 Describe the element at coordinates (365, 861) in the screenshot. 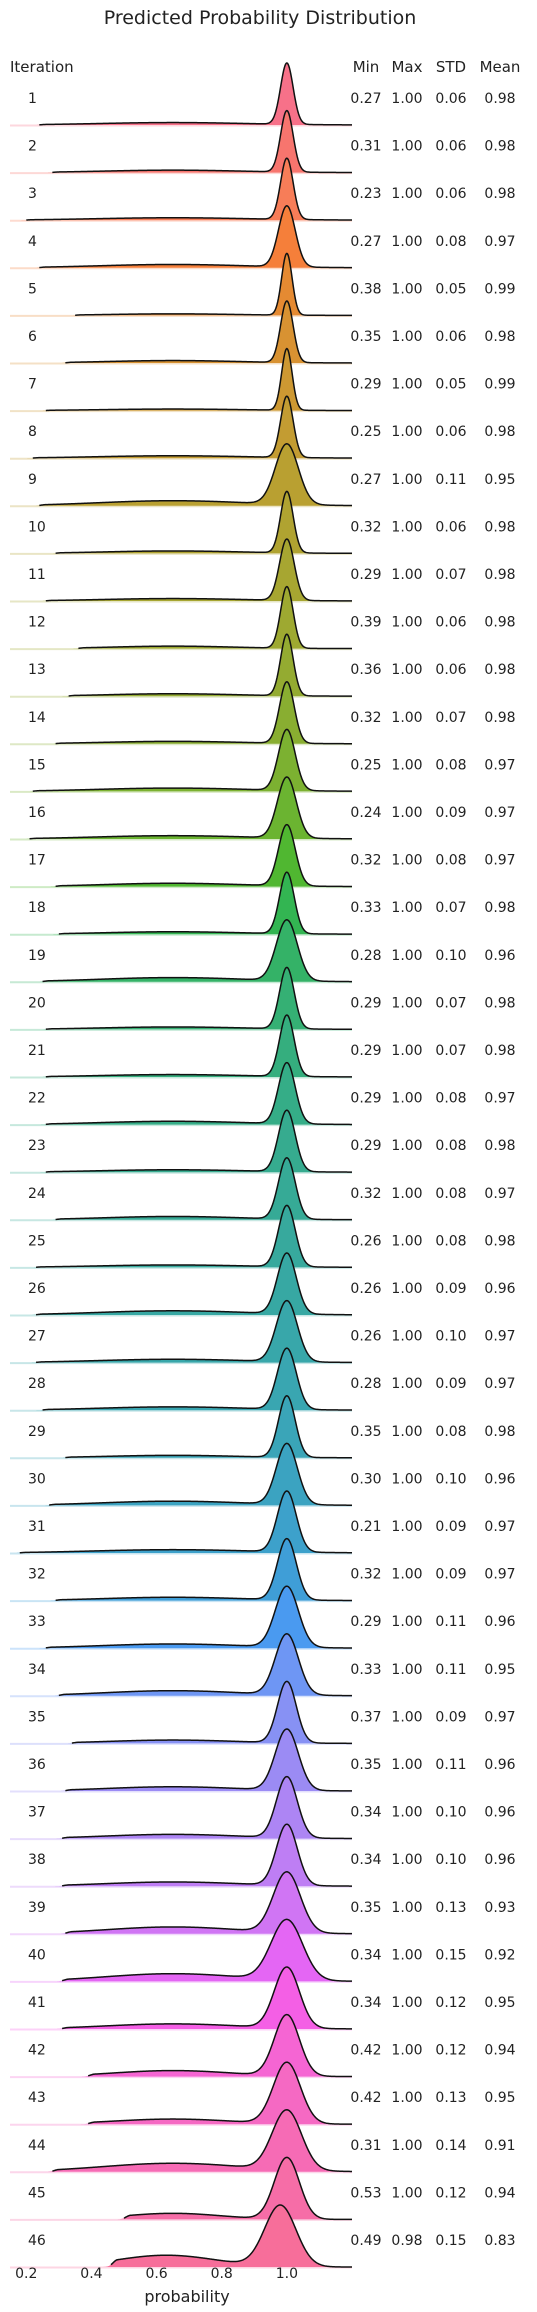

I see `stat-min: 0.32` at that location.